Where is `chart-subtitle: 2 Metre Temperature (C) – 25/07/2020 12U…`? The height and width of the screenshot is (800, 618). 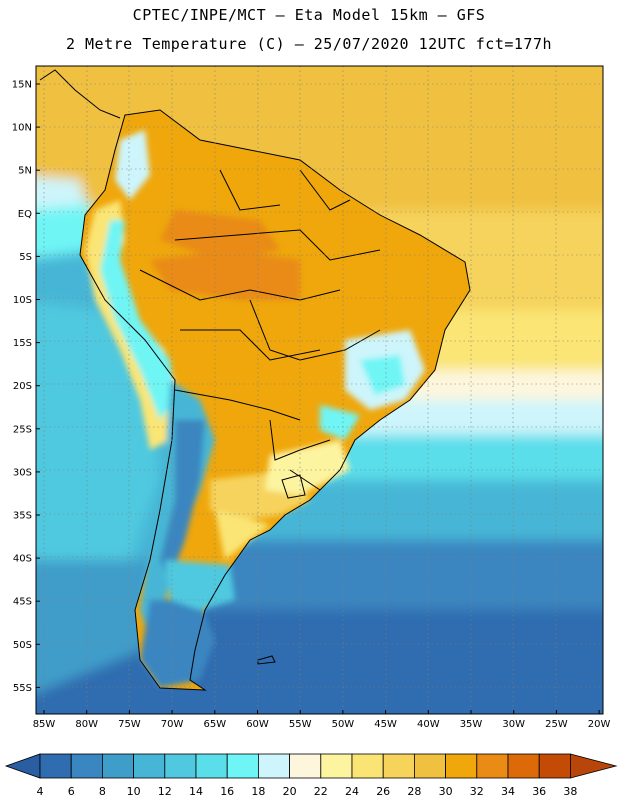 chart-subtitle: 2 Metre Temperature (C) – 25/07/2020 12U… is located at coordinates (309, 44).